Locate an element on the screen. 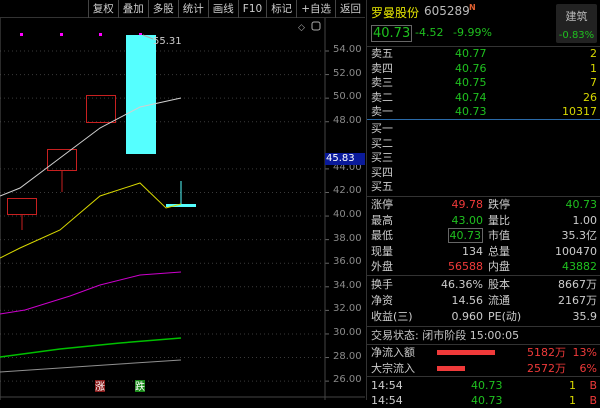 This screenshot has width=600, height=408. ma5-line is located at coordinates (91, 147).